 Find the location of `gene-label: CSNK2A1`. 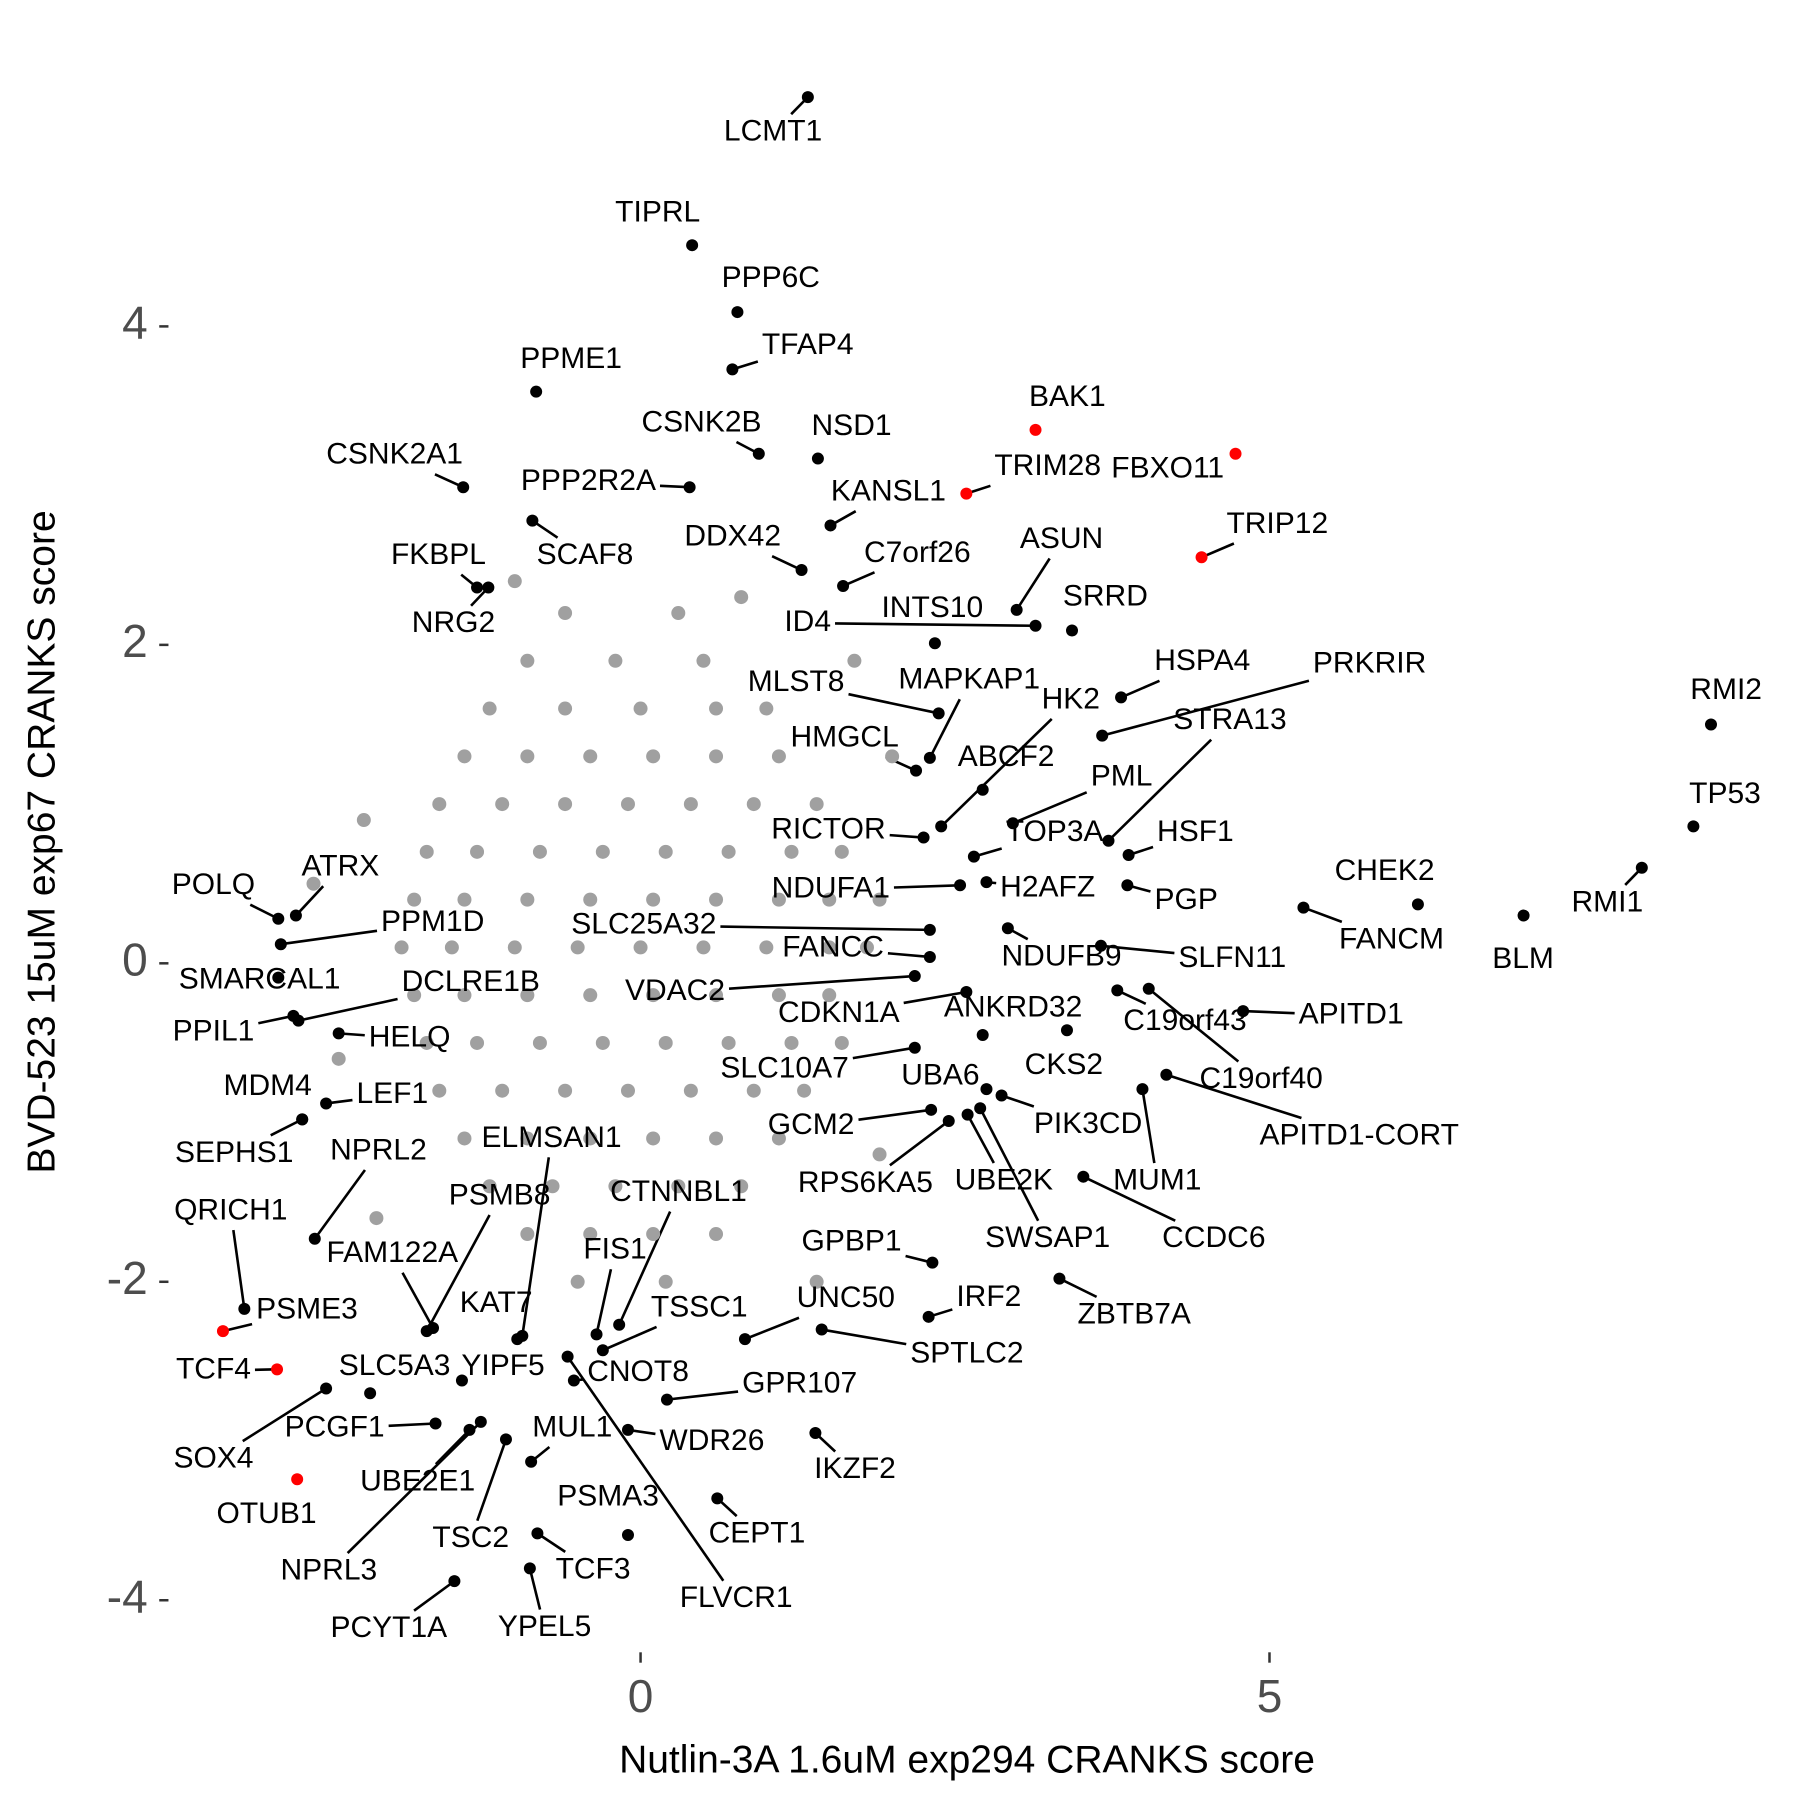

gene-label: CSNK2A1 is located at coordinates (394, 454).